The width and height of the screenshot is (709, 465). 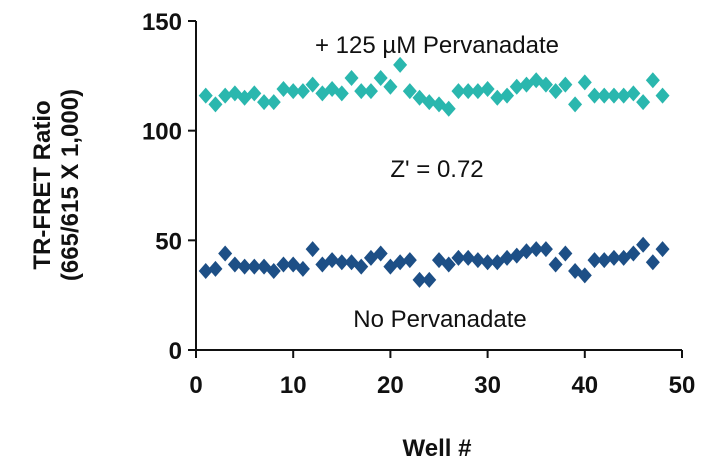 I want to click on x-tick-label: 10, so click(x=293, y=385).